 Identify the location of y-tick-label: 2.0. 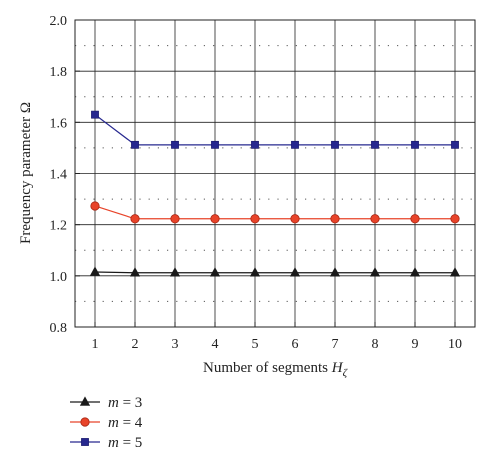
(59, 21).